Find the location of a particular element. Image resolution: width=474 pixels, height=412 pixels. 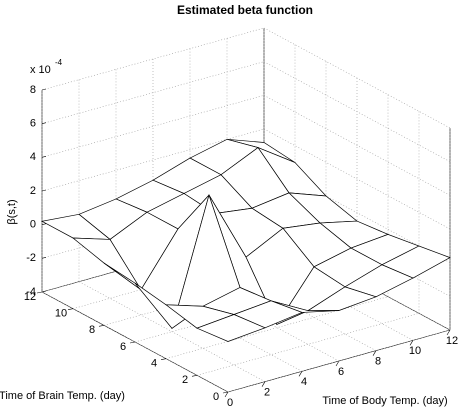

x-tick-label: 12 is located at coordinates (452, 341).